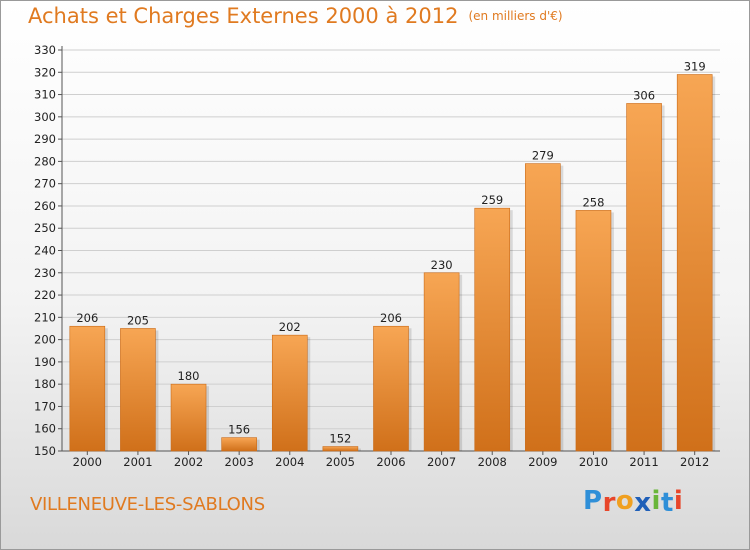 The height and width of the screenshot is (550, 750). Describe the element at coordinates (391, 388) in the screenshot. I see `bar-2006` at that location.